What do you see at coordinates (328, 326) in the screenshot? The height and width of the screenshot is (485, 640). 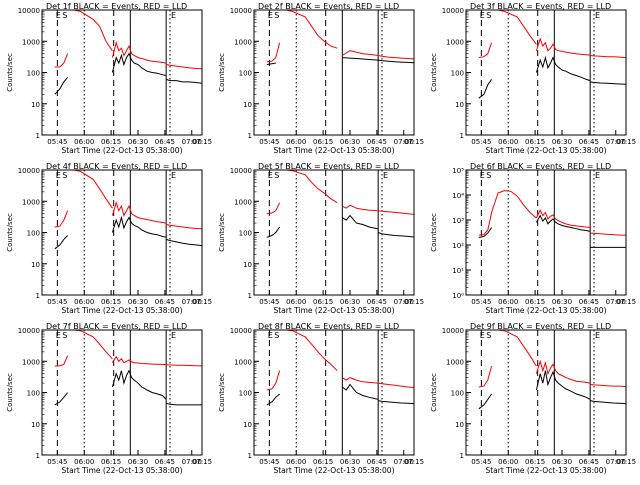 I see `panel-title: Det 8f BLACK = Events, RED = LLD` at bounding box center [328, 326].